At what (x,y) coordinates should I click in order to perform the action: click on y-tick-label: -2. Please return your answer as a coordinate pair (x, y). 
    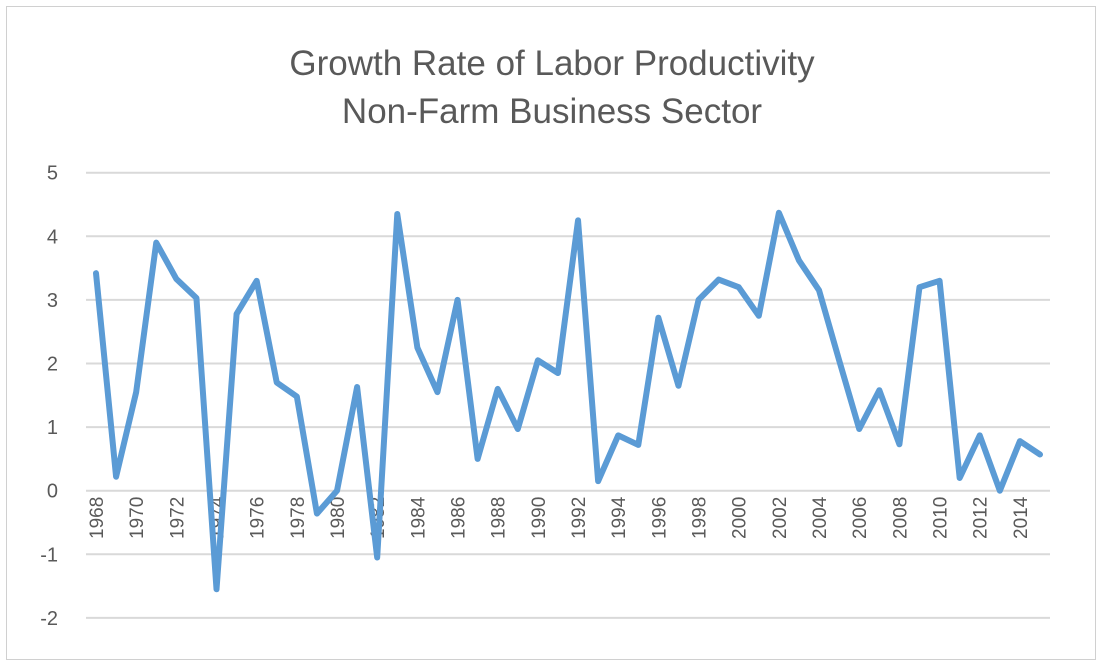
    Looking at the image, I should click on (49, 619).